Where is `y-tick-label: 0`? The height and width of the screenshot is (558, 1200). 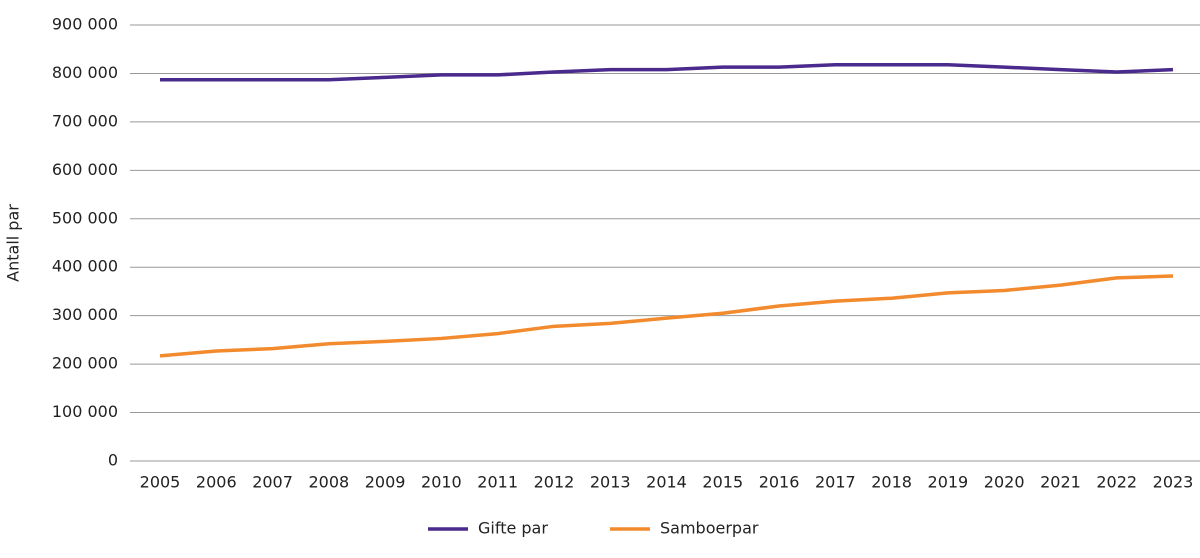
y-tick-label: 0 is located at coordinates (113, 460).